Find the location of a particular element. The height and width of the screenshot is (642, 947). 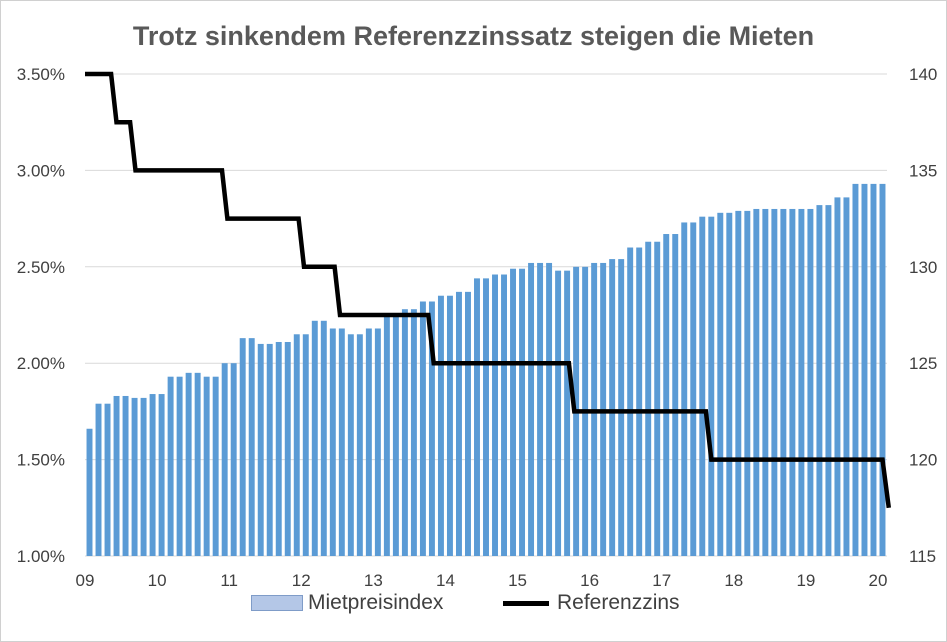

left-tick-label: 1.50% is located at coordinates (41, 460).